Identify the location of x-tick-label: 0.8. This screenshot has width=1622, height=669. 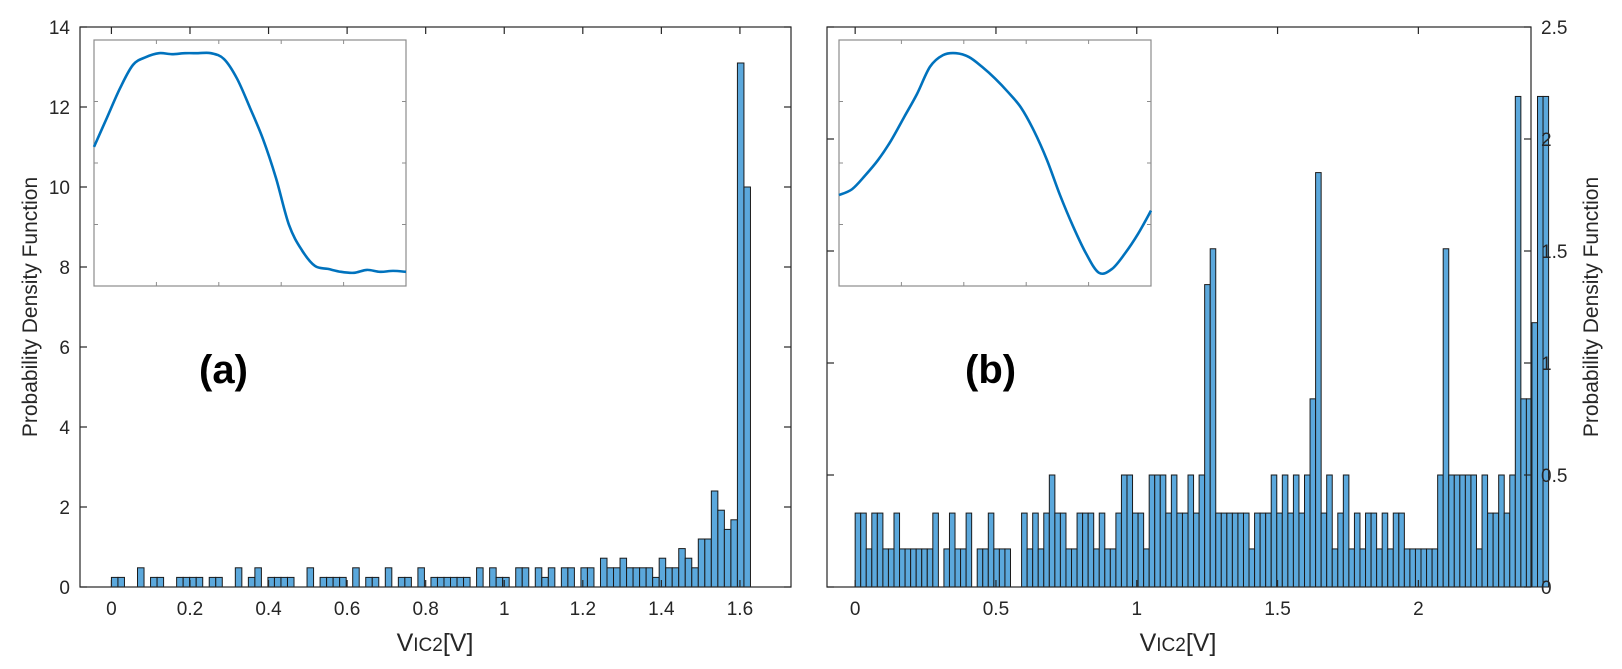
(425, 609).